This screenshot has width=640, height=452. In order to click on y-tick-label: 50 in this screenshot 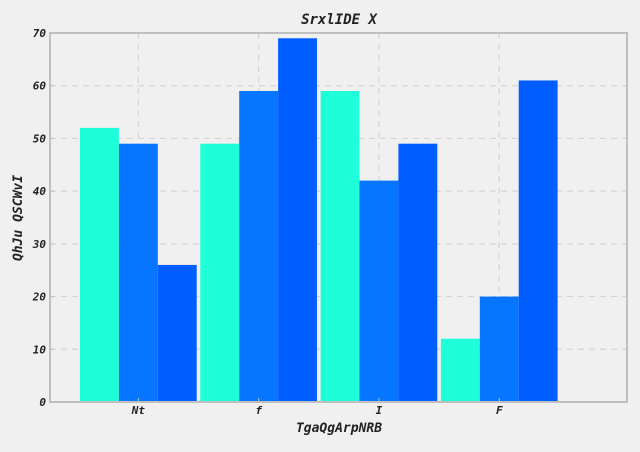, I will do `click(40, 138)`.